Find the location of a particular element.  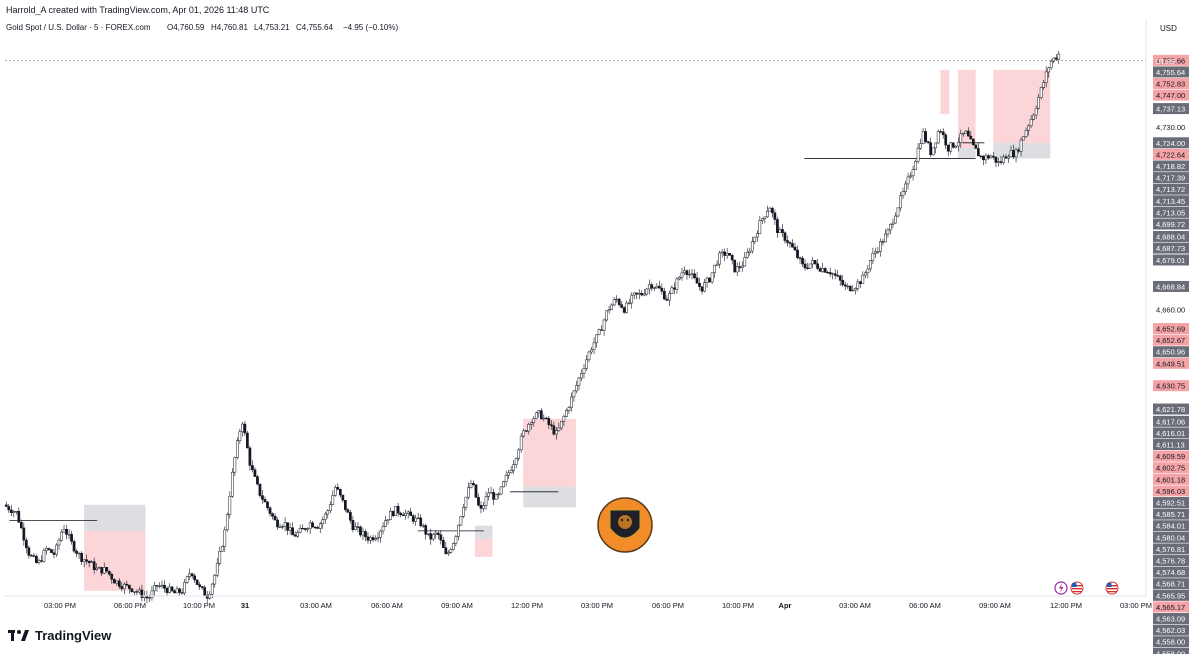

time-tick-label: 06:00 PM is located at coordinates (668, 605).